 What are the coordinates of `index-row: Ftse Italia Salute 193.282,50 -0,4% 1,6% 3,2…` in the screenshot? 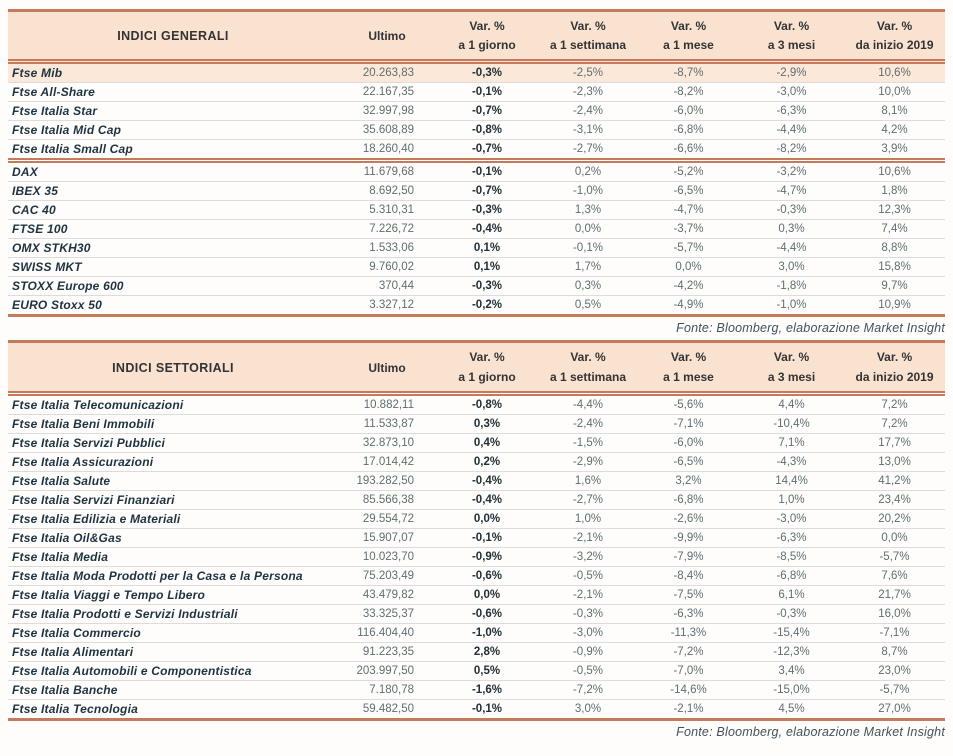 It's located at (476, 481).